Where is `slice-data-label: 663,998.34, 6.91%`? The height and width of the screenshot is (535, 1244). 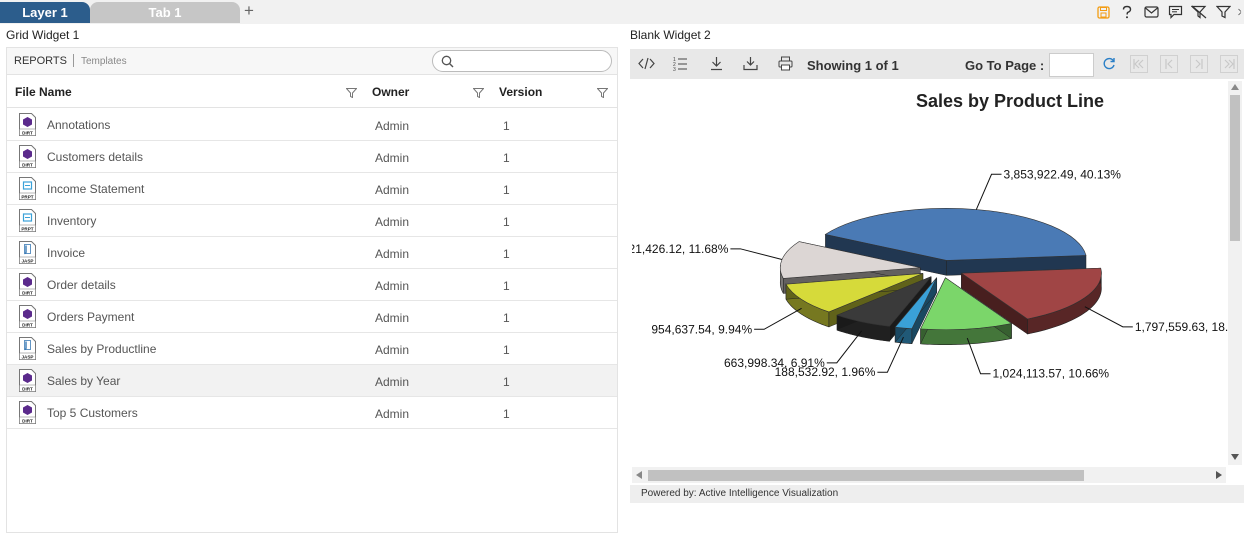
slice-data-label: 663,998.34, 6.91% is located at coordinates (774, 363).